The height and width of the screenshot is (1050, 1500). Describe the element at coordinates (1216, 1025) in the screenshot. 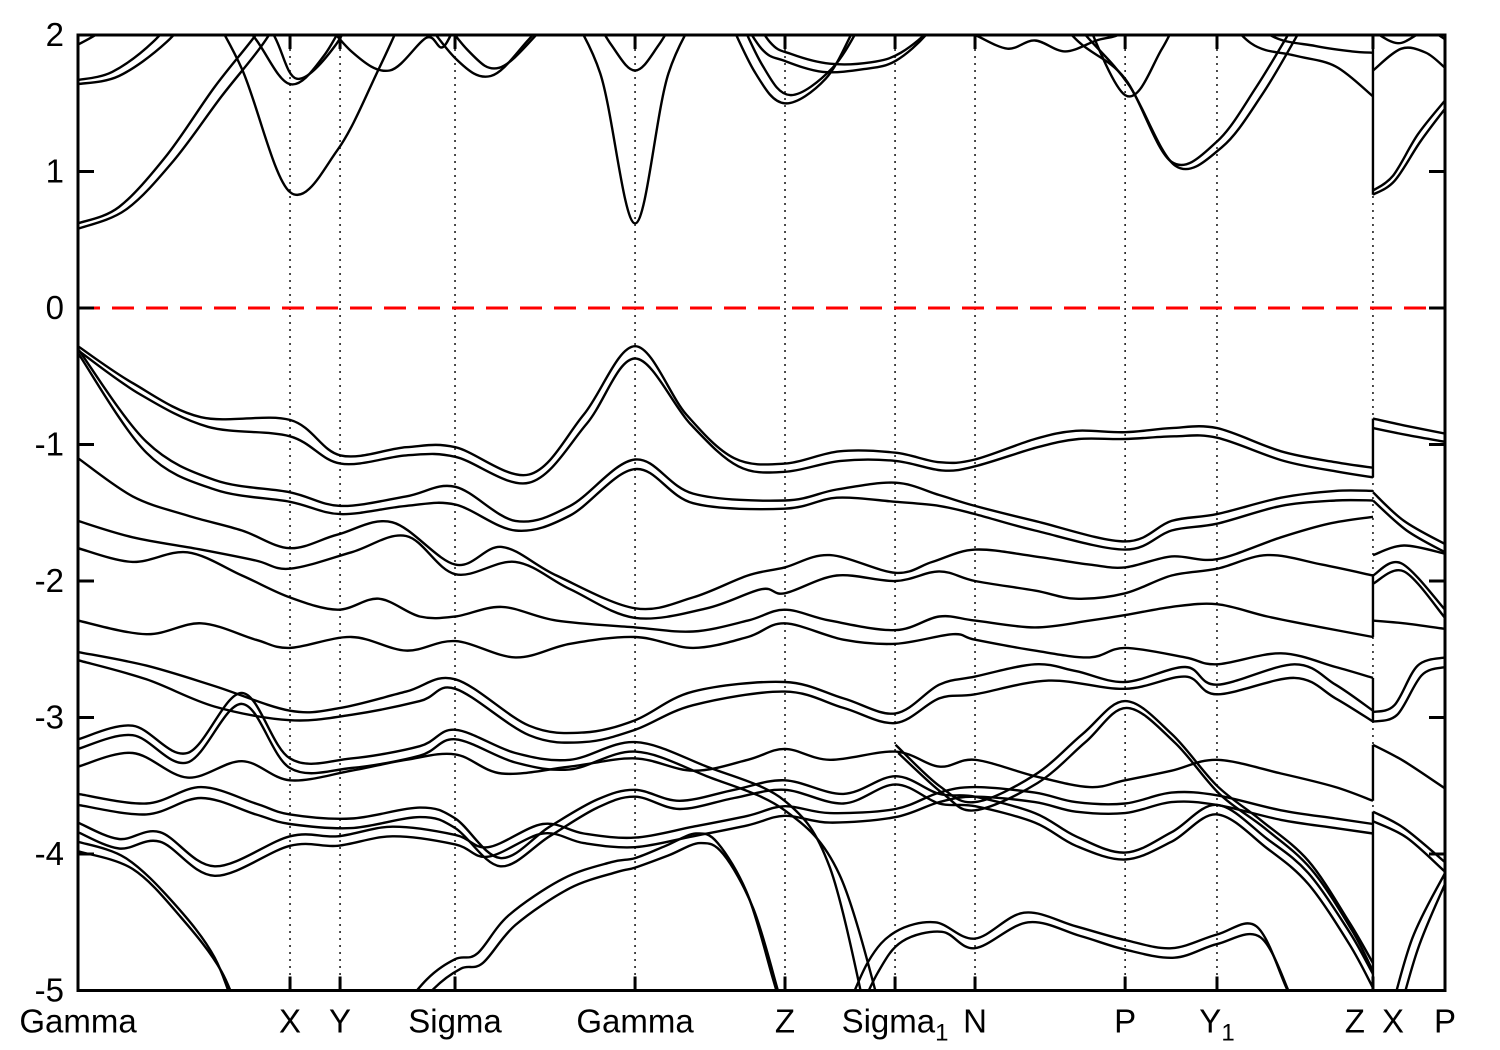

I see `x-tick-label: Y1` at that location.